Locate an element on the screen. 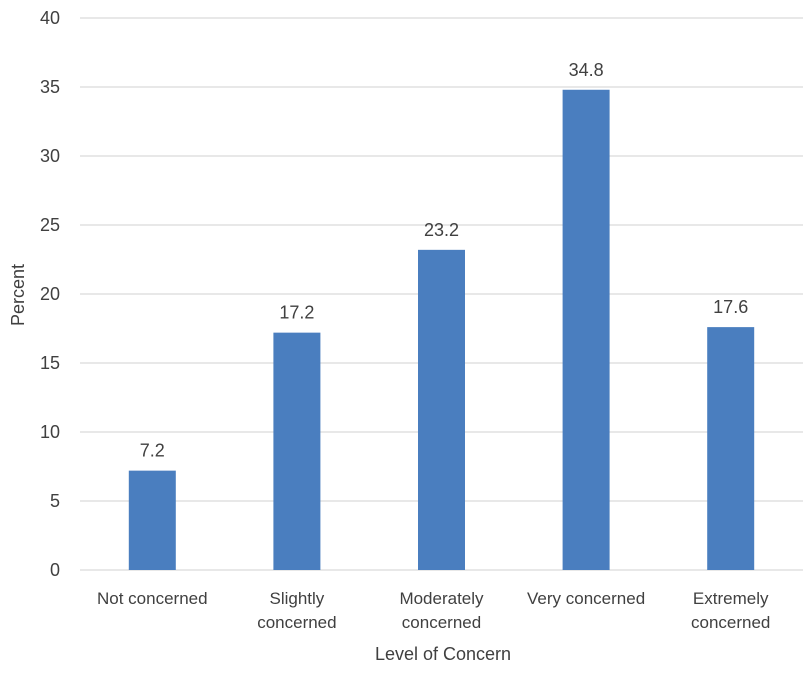  data-label: 17.6 is located at coordinates (730, 307).